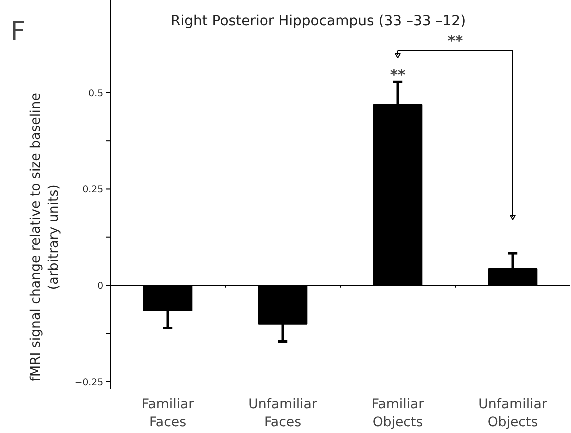 The image size is (571, 433). What do you see at coordinates (96, 94) in the screenshot?
I see `y-tick-label: 0.5` at bounding box center [96, 94].